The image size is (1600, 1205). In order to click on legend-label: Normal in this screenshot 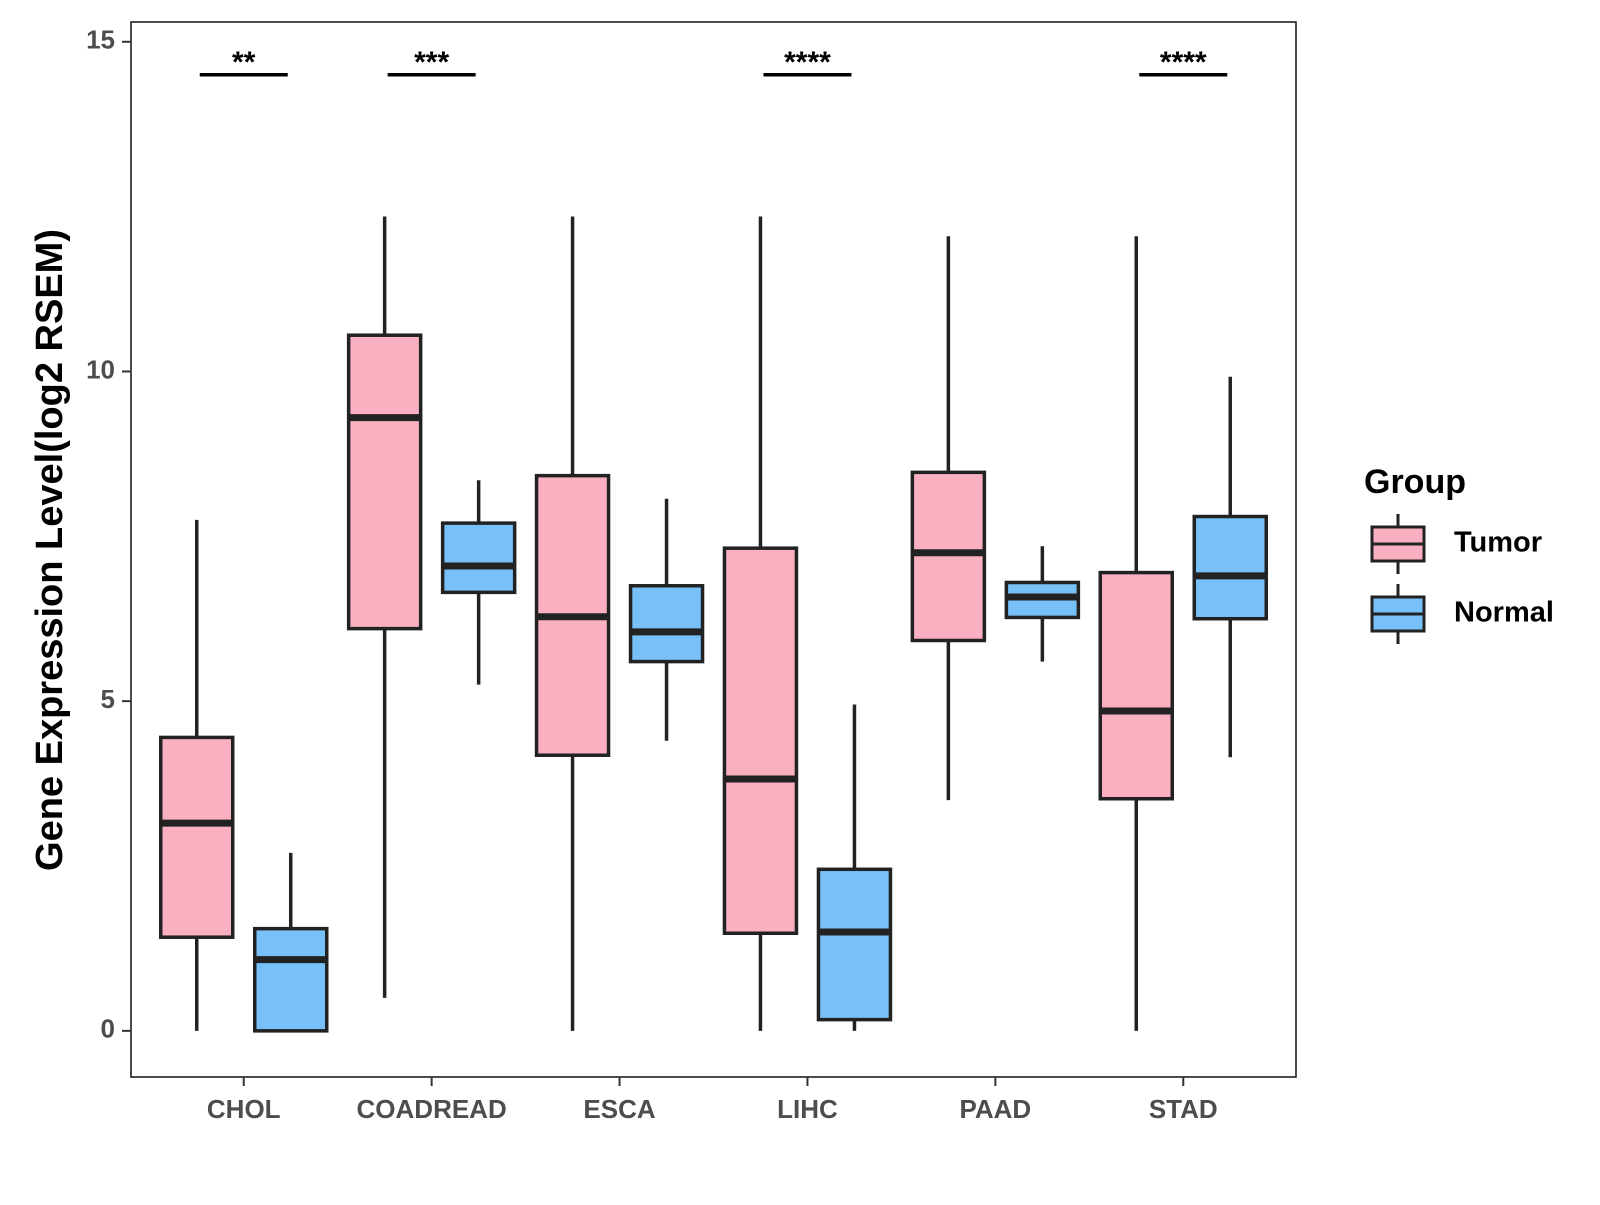, I will do `click(1504, 613)`.